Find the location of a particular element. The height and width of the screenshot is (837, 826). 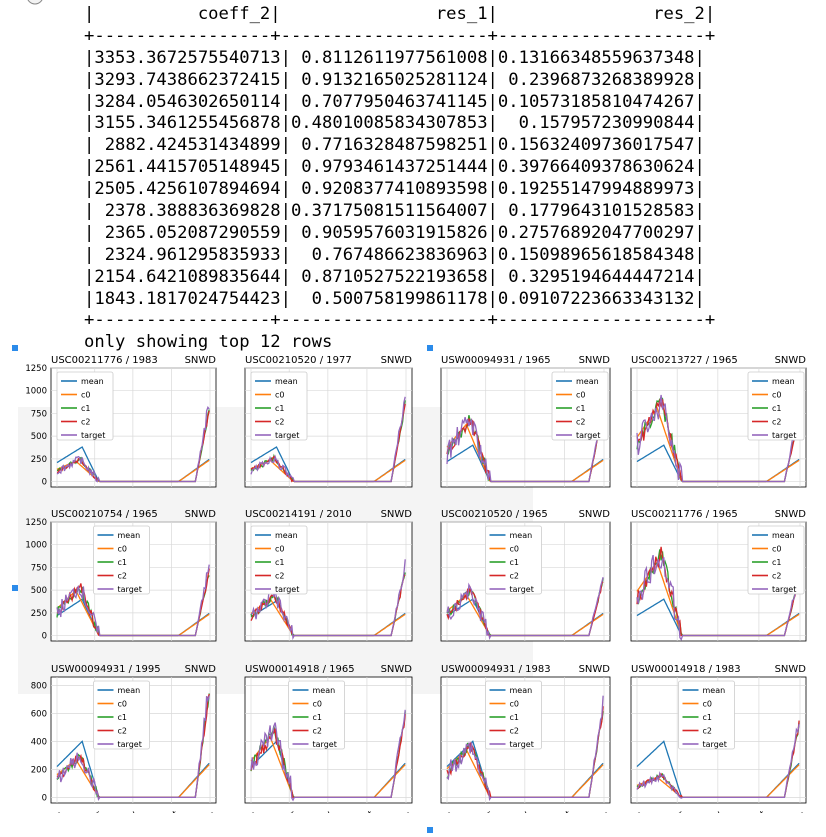

plot-title: USW00014918 / 1965 is located at coordinates (300, 669).